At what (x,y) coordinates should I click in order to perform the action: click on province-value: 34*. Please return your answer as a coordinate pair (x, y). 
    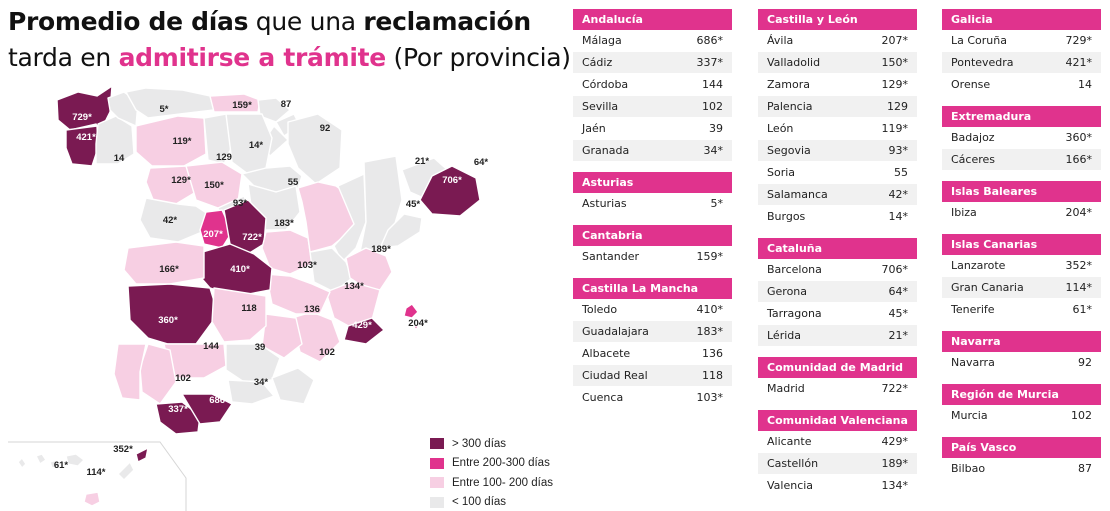
    Looking at the image, I should click on (713, 150).